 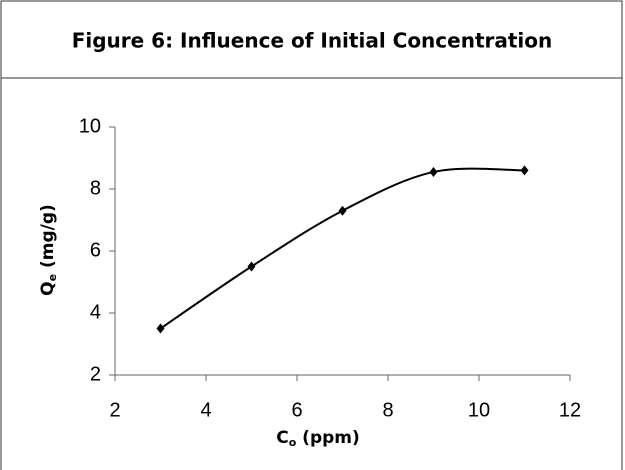 I want to click on y-tick-label: 8, so click(x=95, y=188).